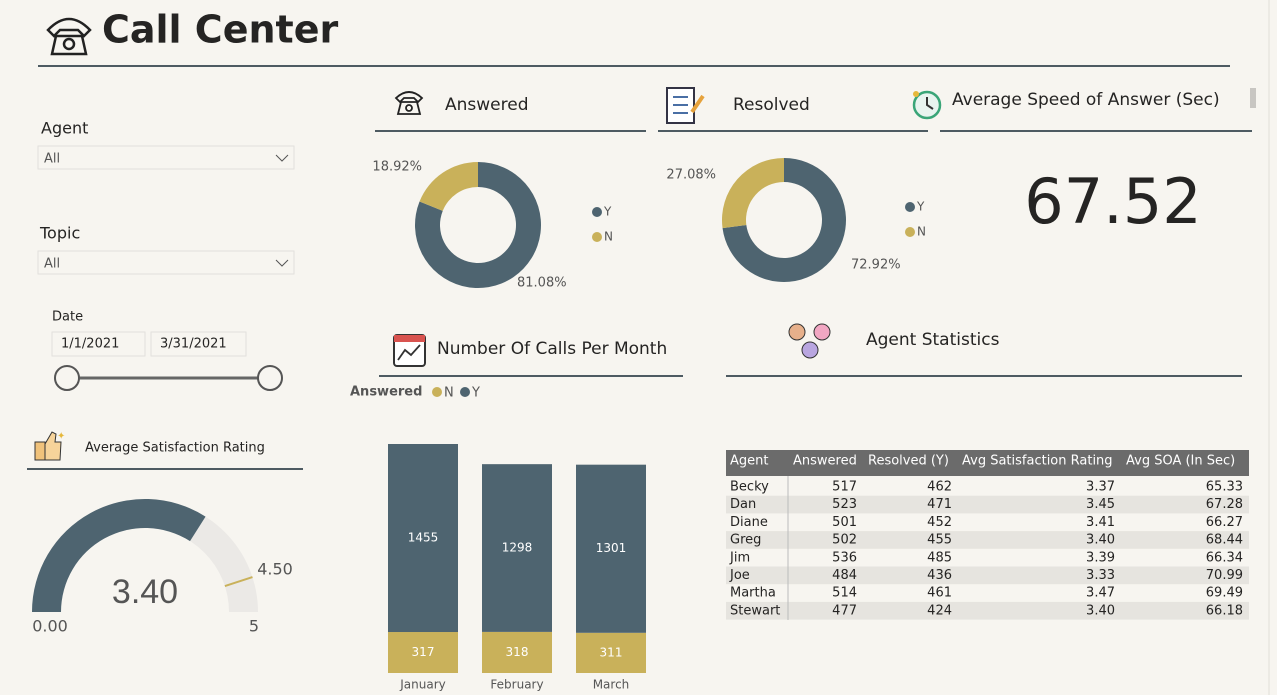 The height and width of the screenshot is (695, 1277). What do you see at coordinates (825, 461) in the screenshot?
I see `table-header: Answered` at bounding box center [825, 461].